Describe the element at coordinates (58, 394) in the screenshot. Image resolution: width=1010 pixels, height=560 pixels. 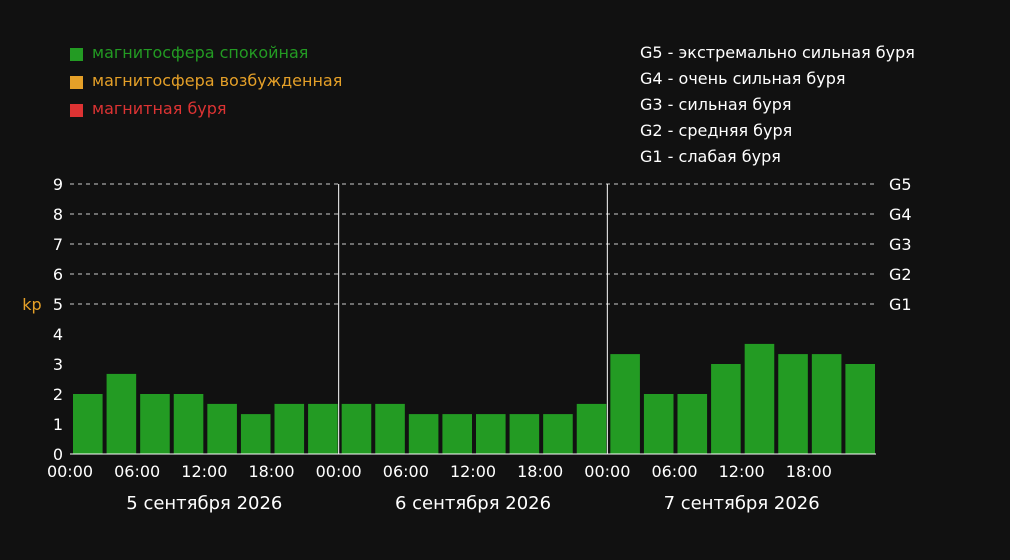
I see `y-tick-label: 2` at that location.